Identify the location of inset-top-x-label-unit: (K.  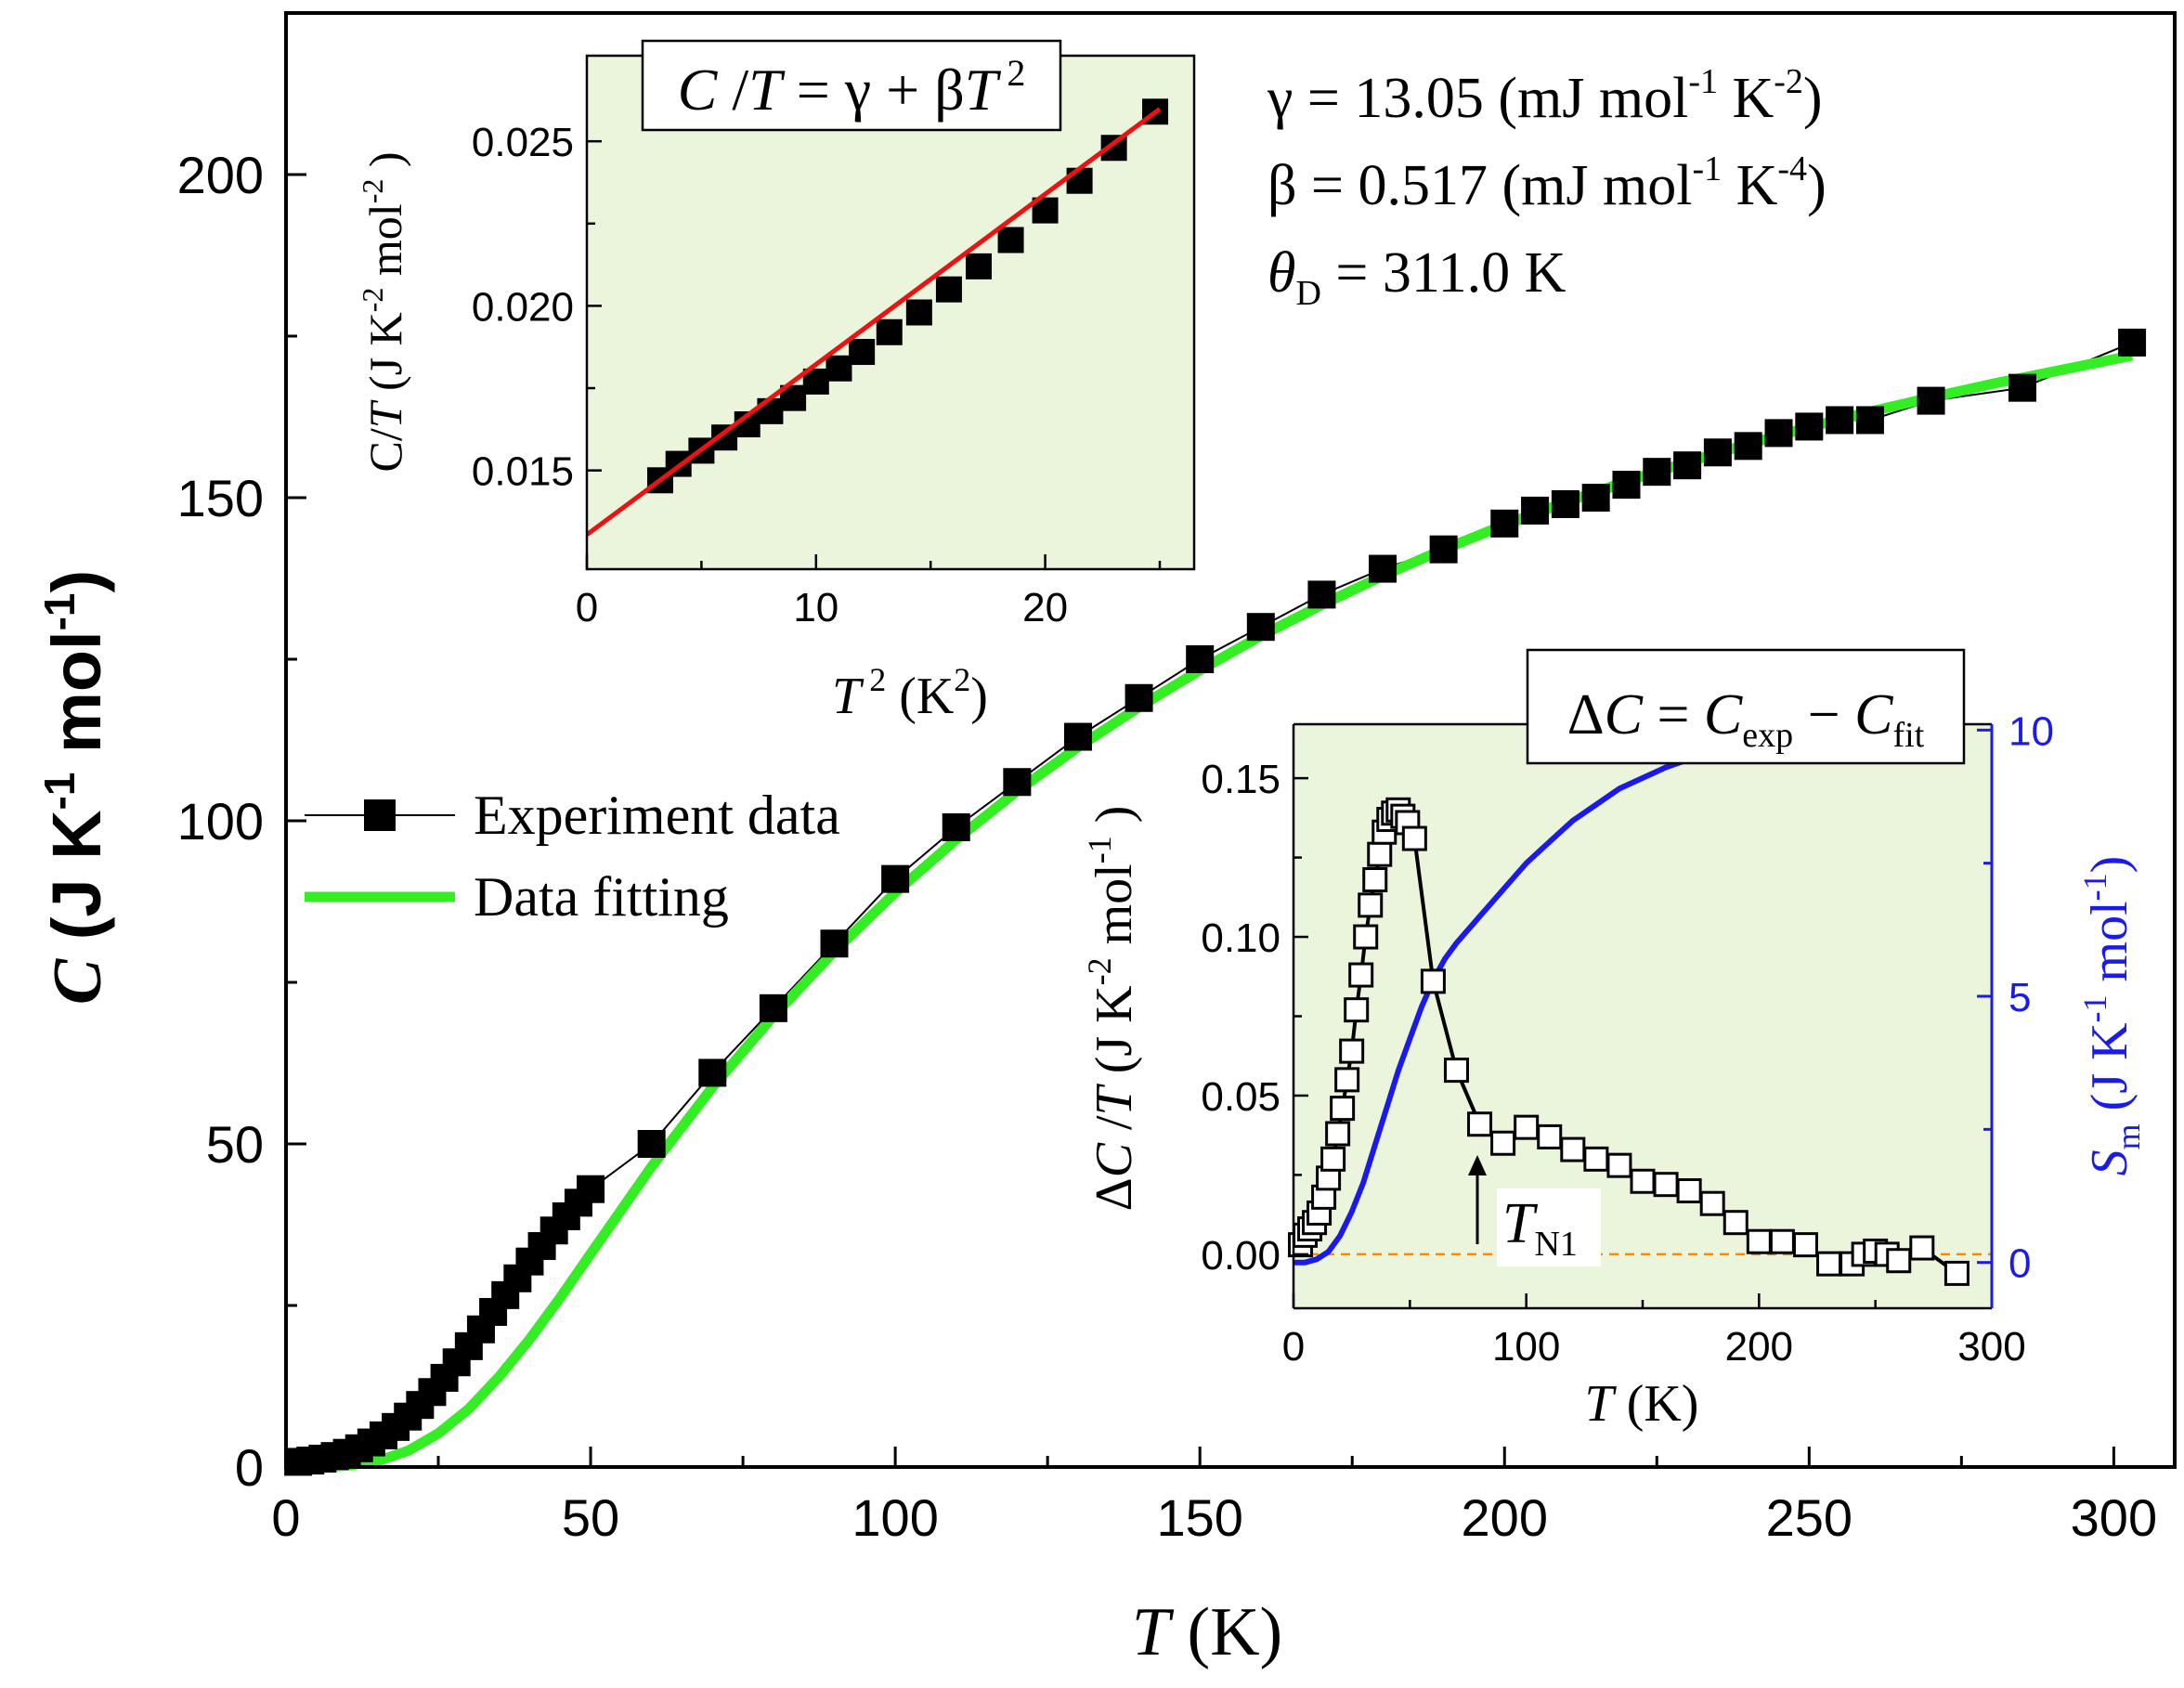
(920, 696).